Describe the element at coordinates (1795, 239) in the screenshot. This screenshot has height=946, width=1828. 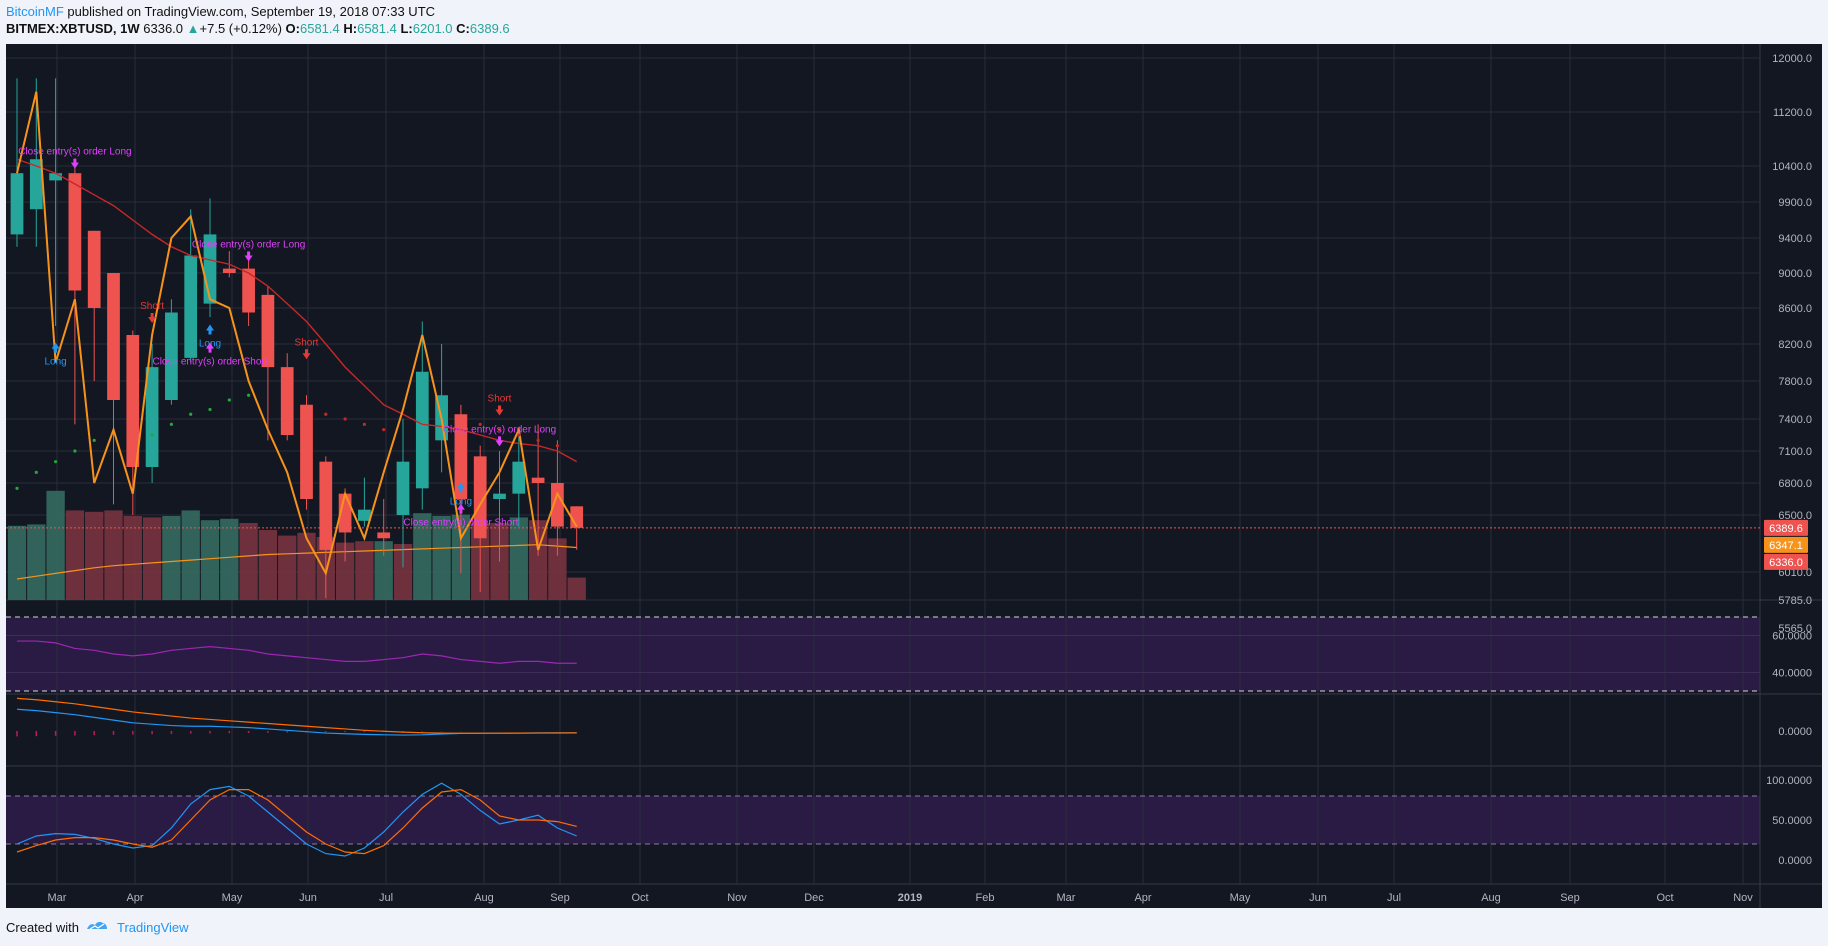
I see `price-axis-label: 9400.0` at that location.